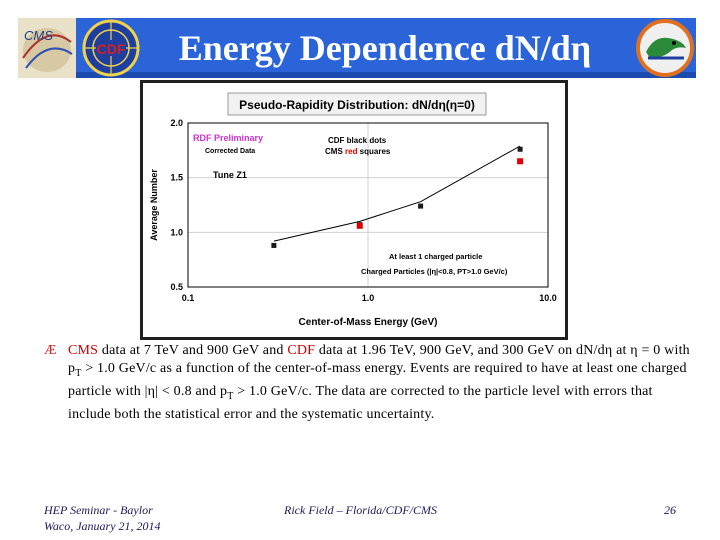 Image resolution: width=720 pixels, height=540 pixels. What do you see at coordinates (548, 298) in the screenshot?
I see `x-tick-label: 10.0` at bounding box center [548, 298].